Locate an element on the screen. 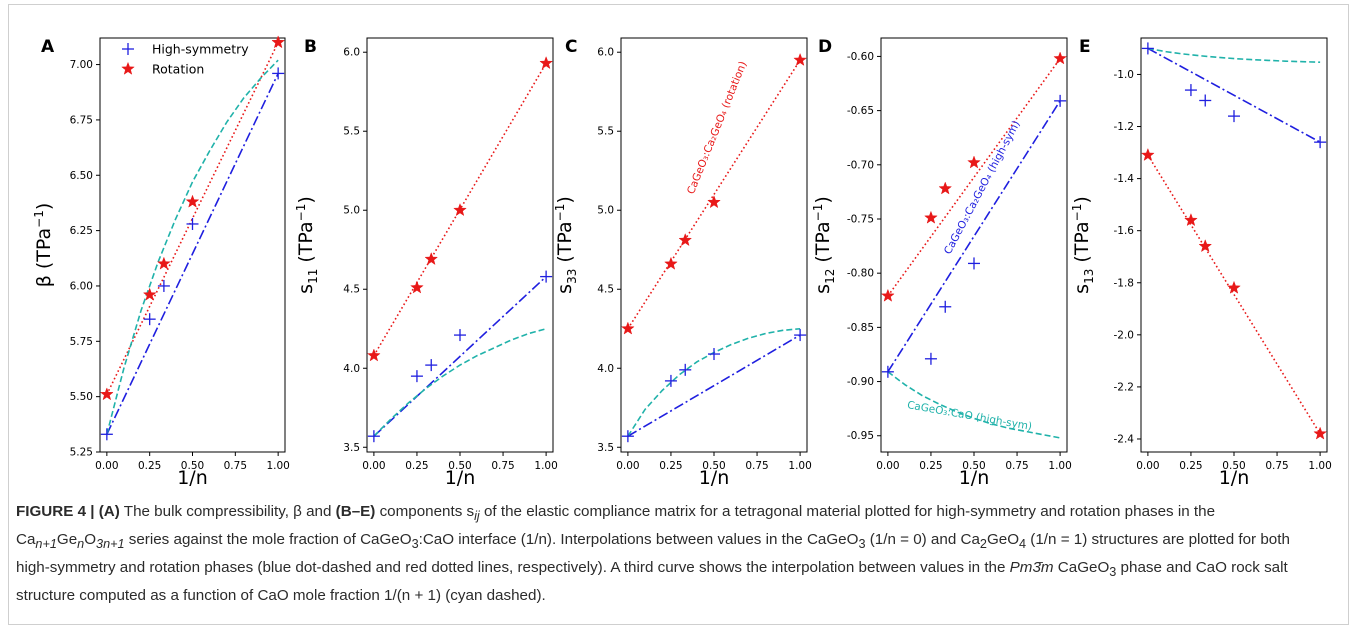 The height and width of the screenshot is (633, 1357). y-tick-label: -1.2 is located at coordinates (1124, 127).